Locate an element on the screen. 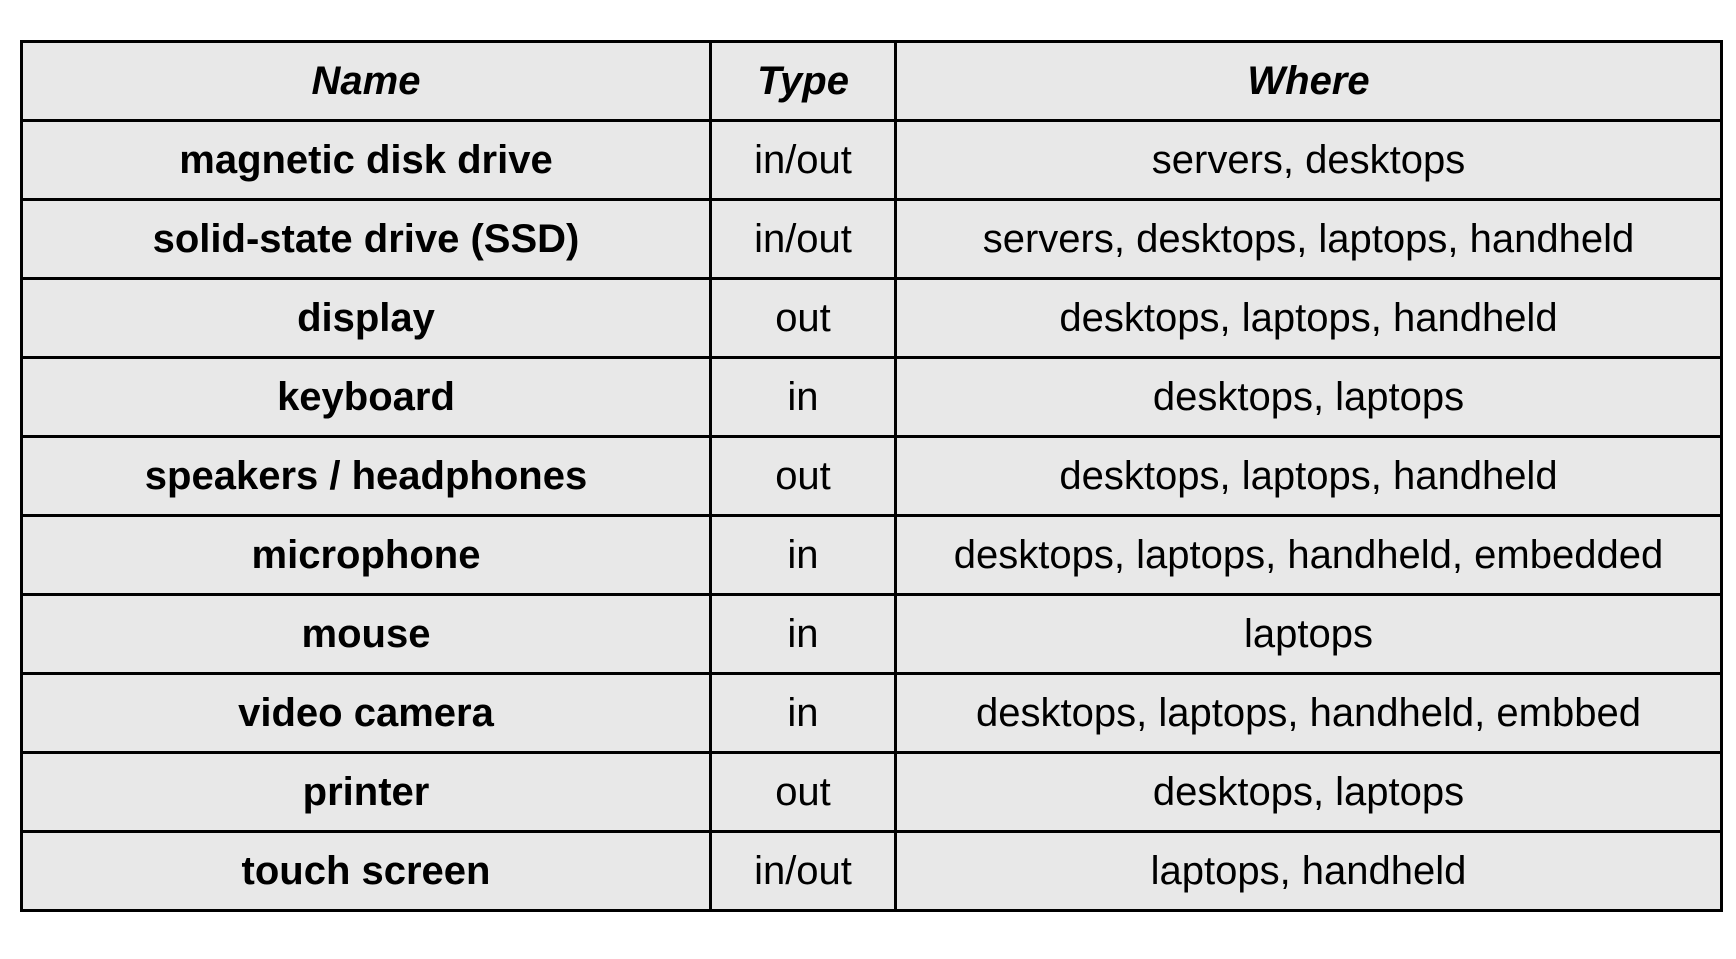  table-row: mouse in laptops is located at coordinates (871, 634).